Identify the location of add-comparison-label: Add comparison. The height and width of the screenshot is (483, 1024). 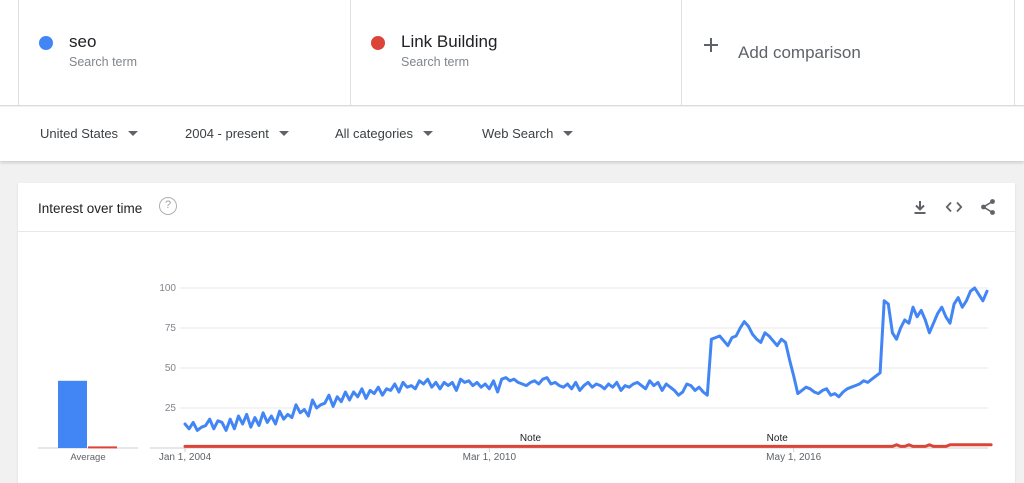
(799, 52).